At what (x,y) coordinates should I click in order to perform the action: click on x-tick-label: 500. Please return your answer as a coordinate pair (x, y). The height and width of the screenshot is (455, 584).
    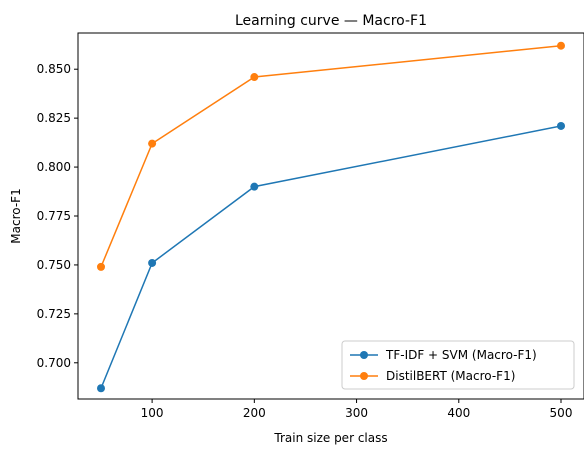
    Looking at the image, I should click on (561, 413).